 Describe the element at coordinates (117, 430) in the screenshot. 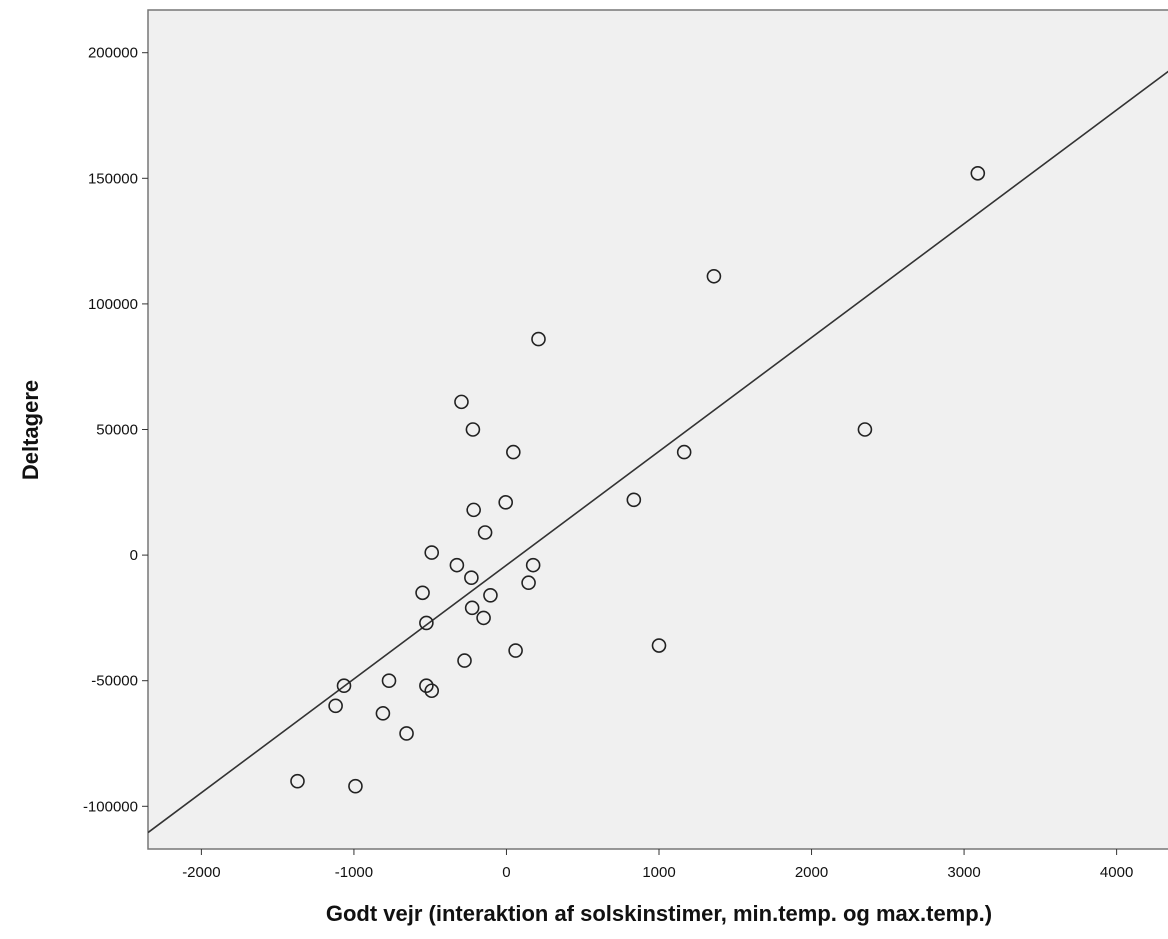

I see `y-tick-label: 50000` at that location.